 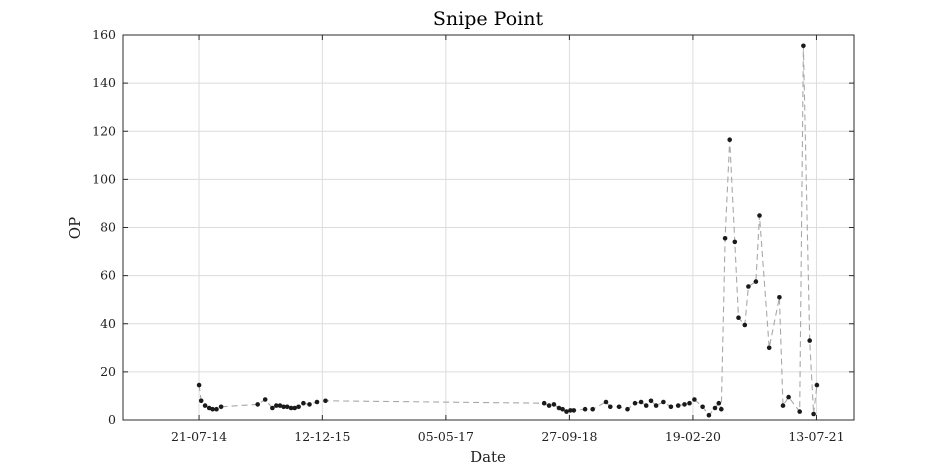 I want to click on y-tick-label: 40, so click(x=108, y=323).